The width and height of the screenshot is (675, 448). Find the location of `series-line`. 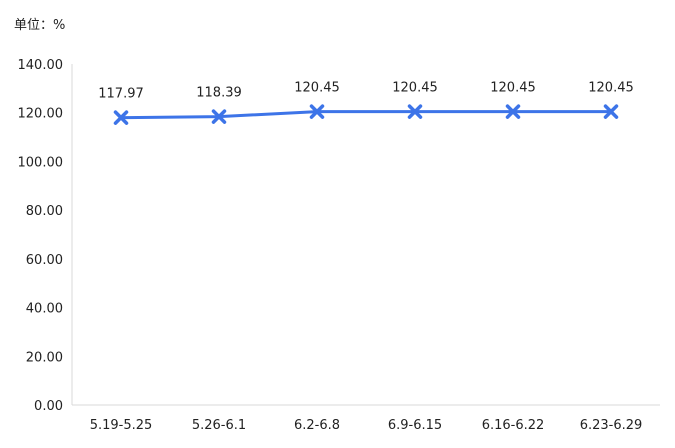

series-line is located at coordinates (366, 115).